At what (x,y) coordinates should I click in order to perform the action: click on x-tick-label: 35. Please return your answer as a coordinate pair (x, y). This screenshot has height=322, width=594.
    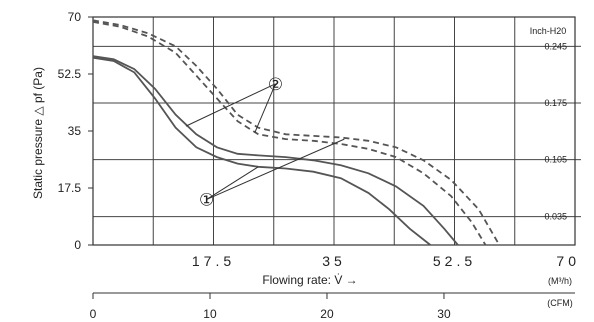
    Looking at the image, I should click on (334, 261).